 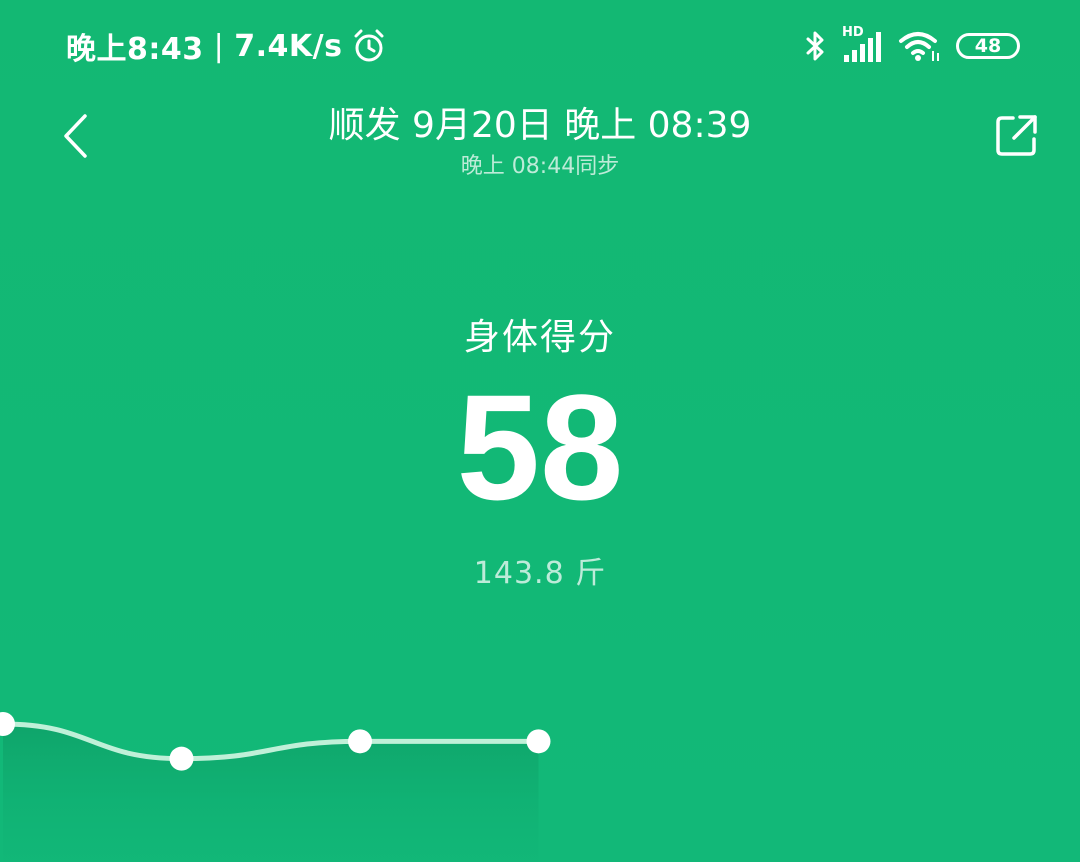 I want to click on trend-points, so click(x=275, y=741).